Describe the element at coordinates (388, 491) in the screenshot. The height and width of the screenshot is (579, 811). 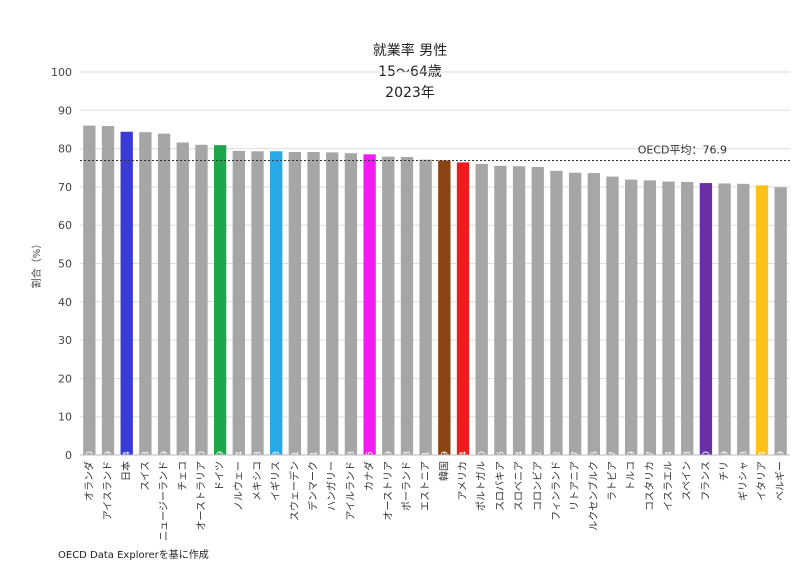
I see `category-label: オーストリア` at that location.